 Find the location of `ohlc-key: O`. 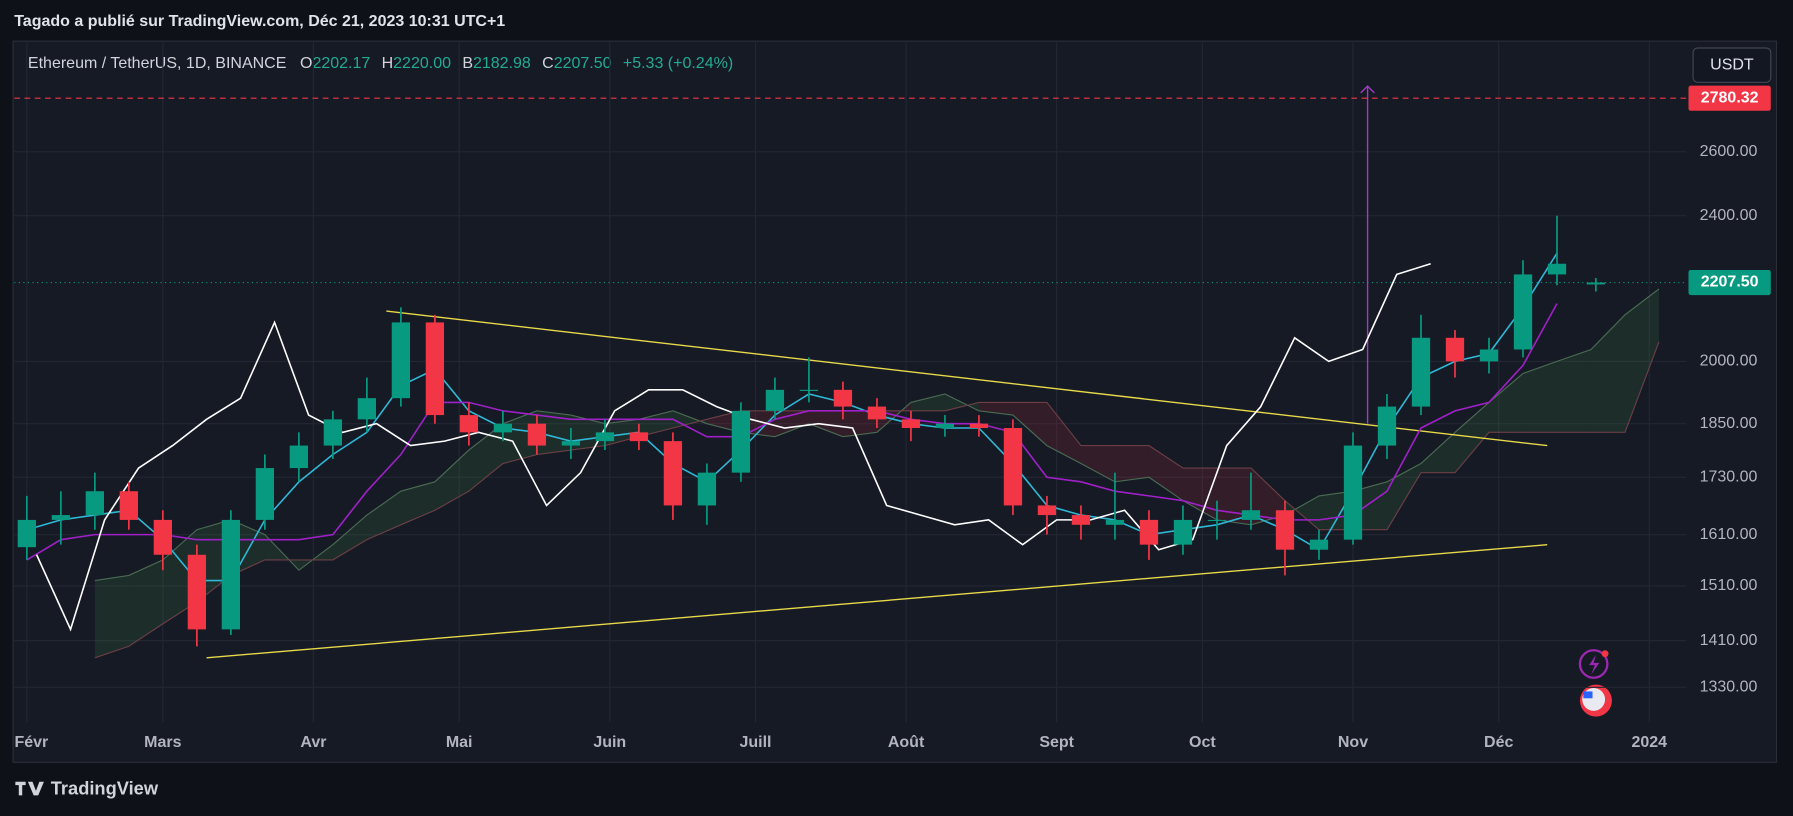

ohlc-key: O is located at coordinates (306, 63).